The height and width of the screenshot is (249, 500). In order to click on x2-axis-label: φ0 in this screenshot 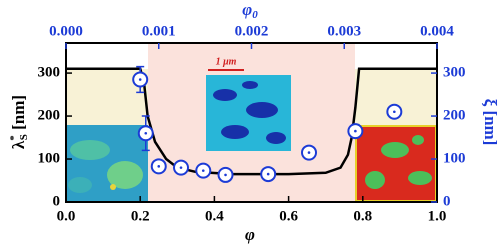, I will do `click(250, 10)`.